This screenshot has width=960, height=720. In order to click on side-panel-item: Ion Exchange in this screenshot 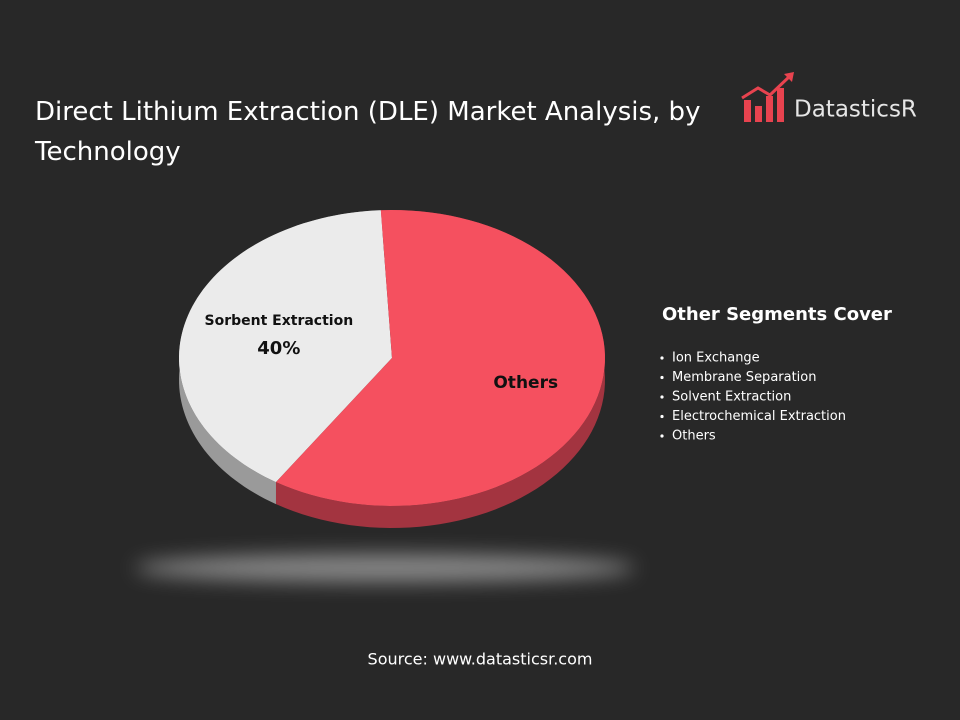, I will do `click(716, 358)`.